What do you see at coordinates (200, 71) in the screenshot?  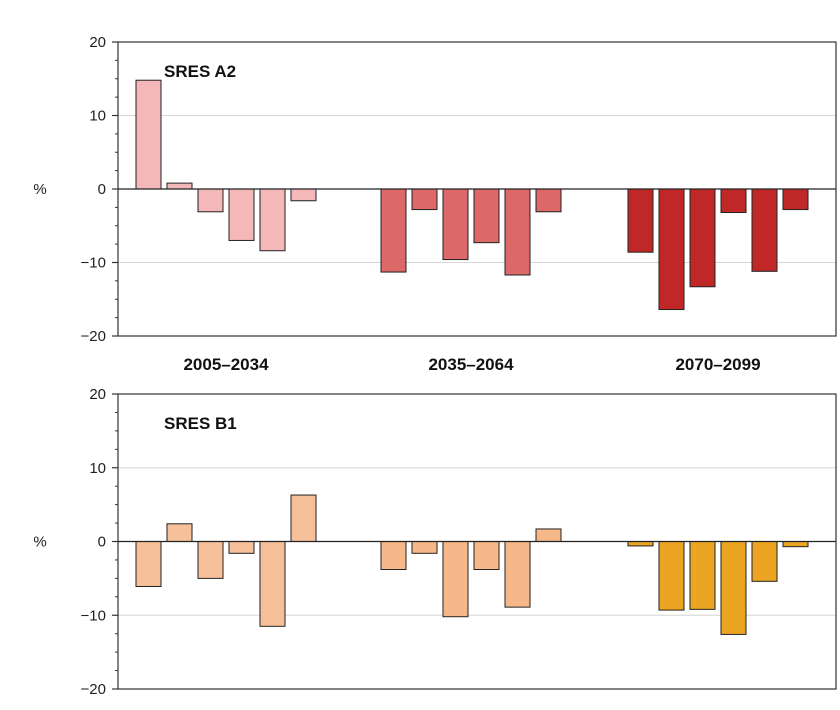 I see `panel-title: SRES A2` at bounding box center [200, 71].